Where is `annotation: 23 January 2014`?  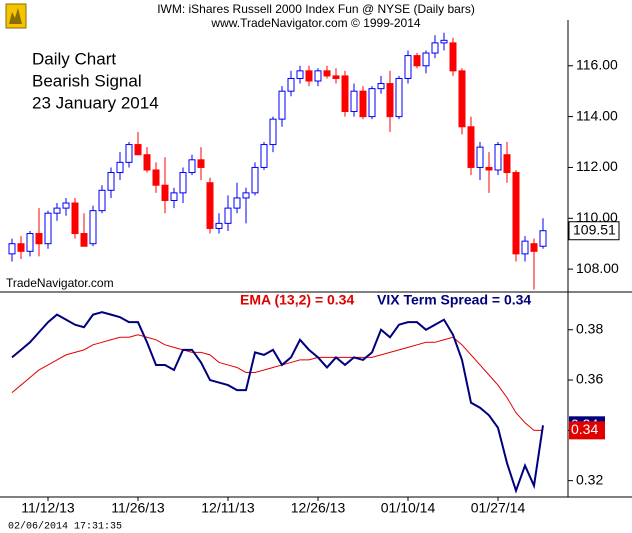
annotation: 23 January 2014 is located at coordinates (95, 102).